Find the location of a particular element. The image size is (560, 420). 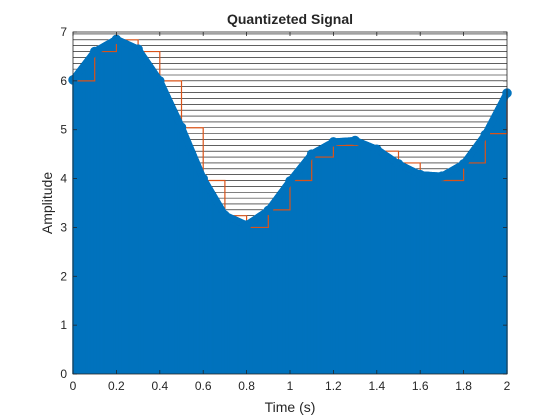

x-tick-label: 0.4 is located at coordinates (159, 386).